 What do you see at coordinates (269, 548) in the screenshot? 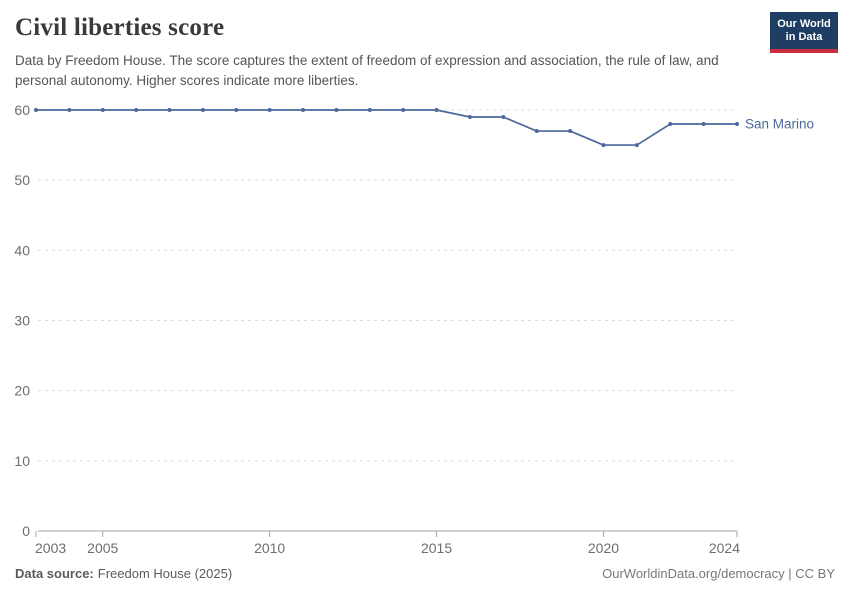
I see `x-axis-tick-label: 2010` at bounding box center [269, 548].